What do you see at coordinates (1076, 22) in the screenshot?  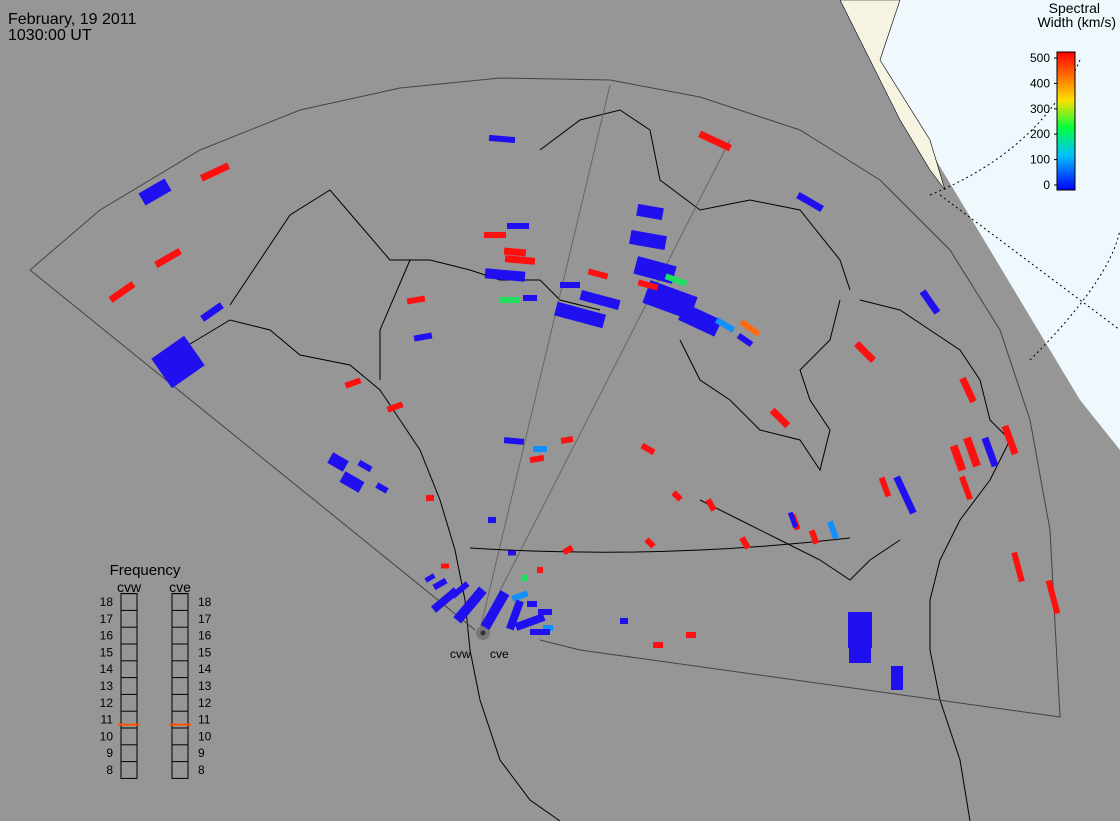 I see `colorbar-title: Width (km/s)` at bounding box center [1076, 22].